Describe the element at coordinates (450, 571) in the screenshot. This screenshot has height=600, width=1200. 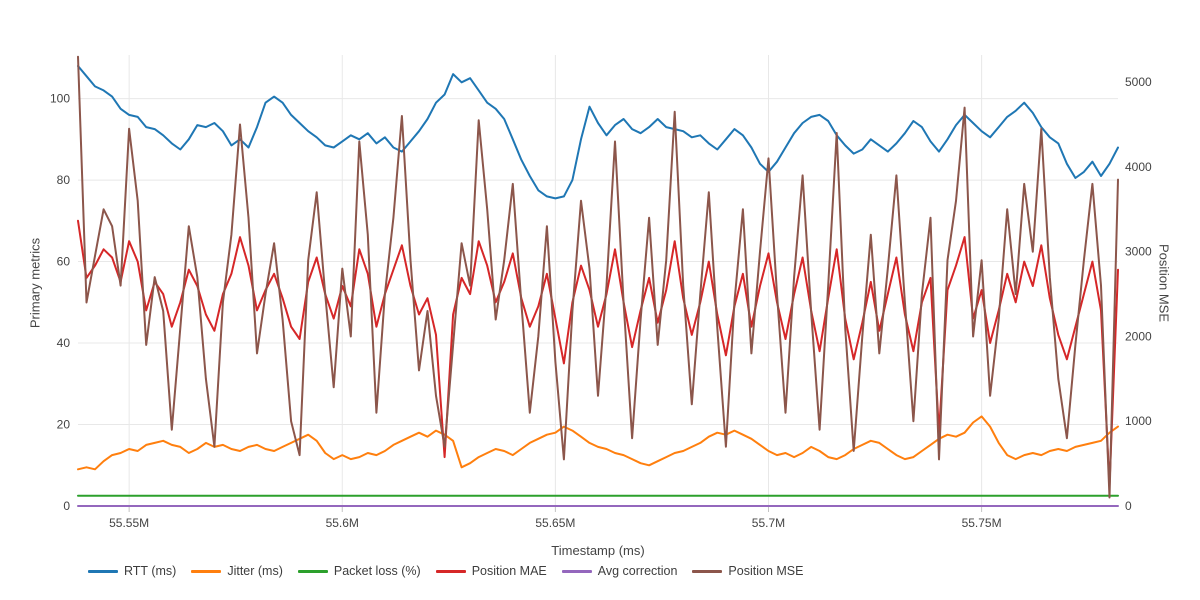
I see `legend-swatch-position-mae` at that location.